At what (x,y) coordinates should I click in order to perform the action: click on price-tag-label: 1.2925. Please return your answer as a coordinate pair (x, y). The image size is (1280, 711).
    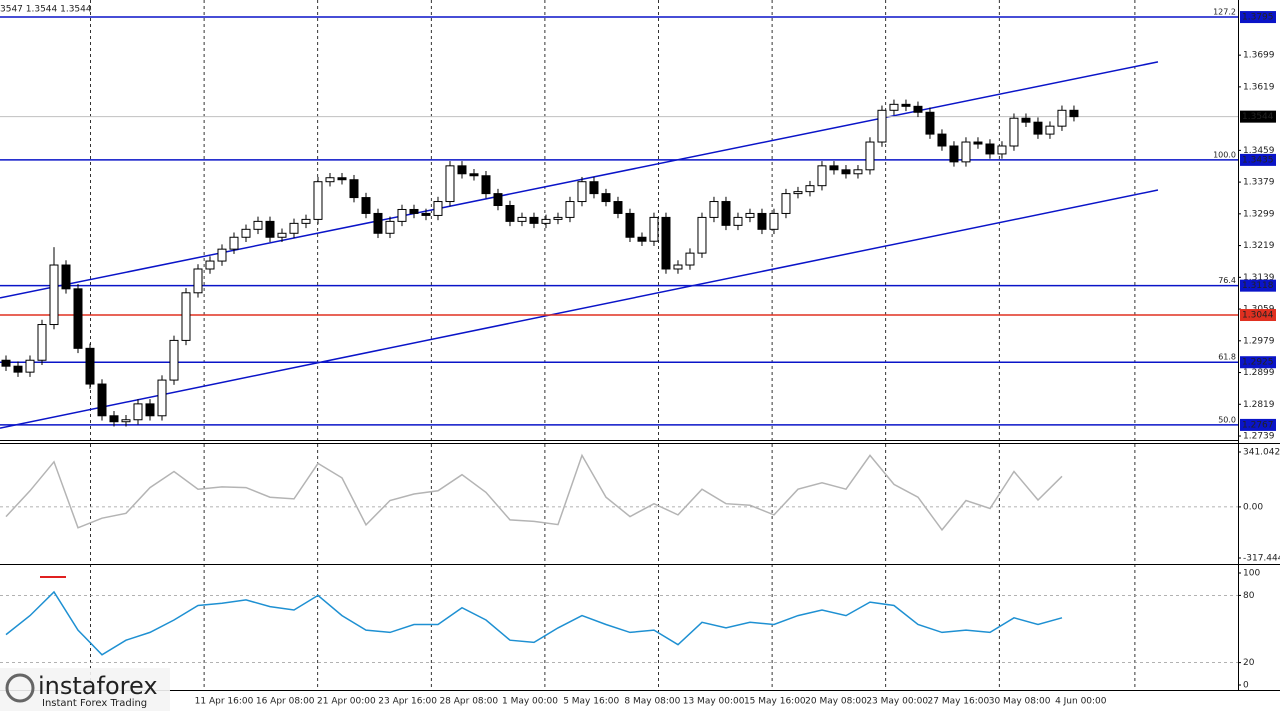
    Looking at the image, I should click on (1258, 363).